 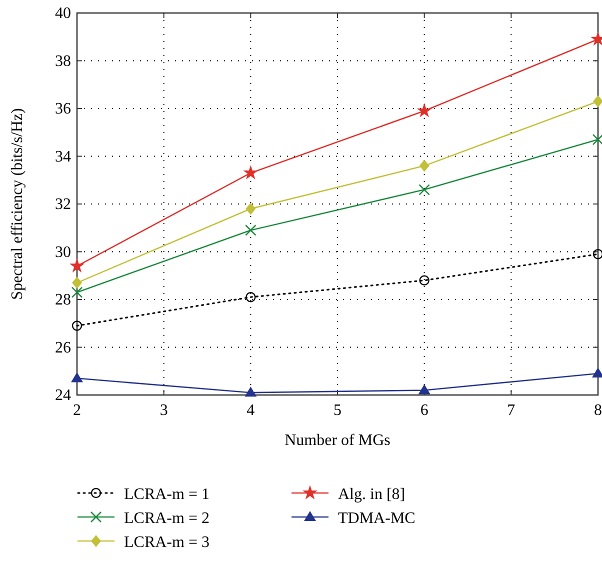 What do you see at coordinates (424, 410) in the screenshot?
I see `x-tick-label: 6` at bounding box center [424, 410].